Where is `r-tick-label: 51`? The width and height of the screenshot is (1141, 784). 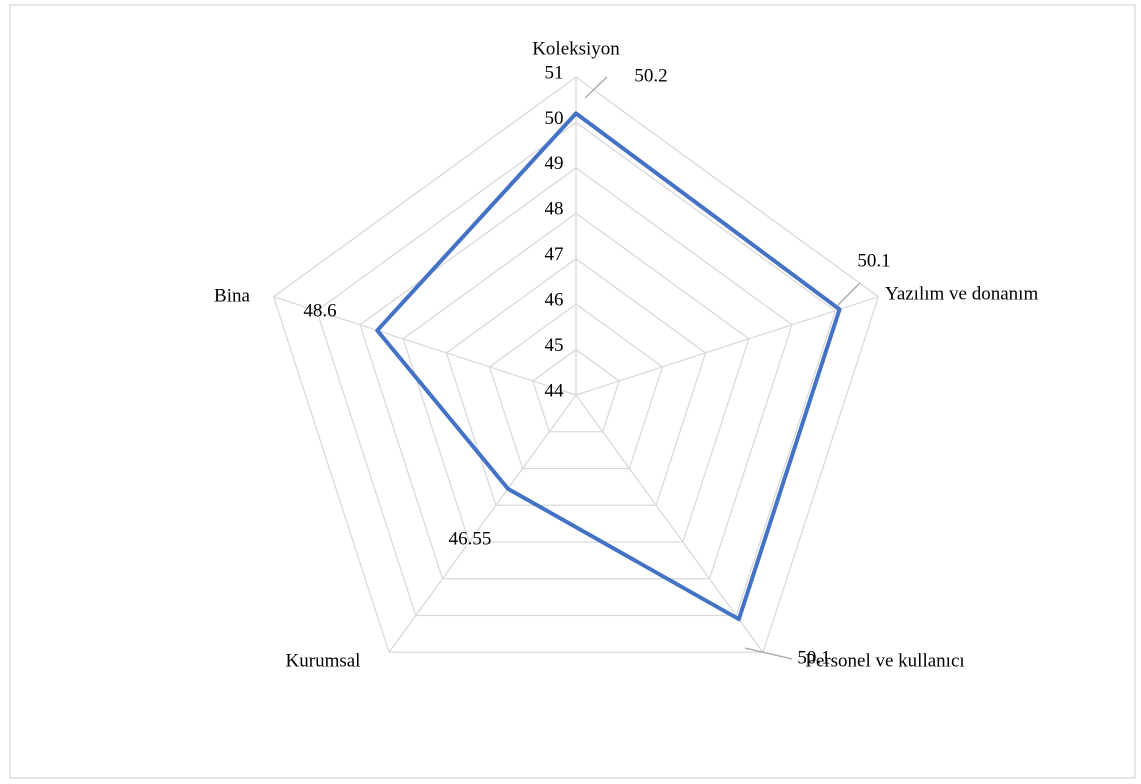
r-tick-label: 51 is located at coordinates (554, 72).